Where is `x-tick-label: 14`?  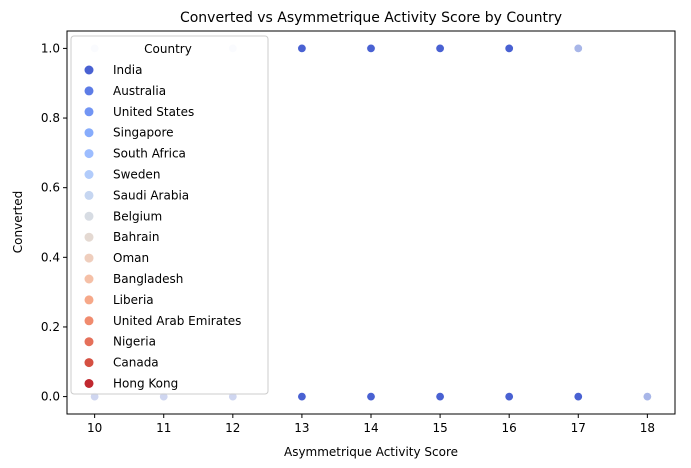 x-tick-label: 14 is located at coordinates (370, 428).